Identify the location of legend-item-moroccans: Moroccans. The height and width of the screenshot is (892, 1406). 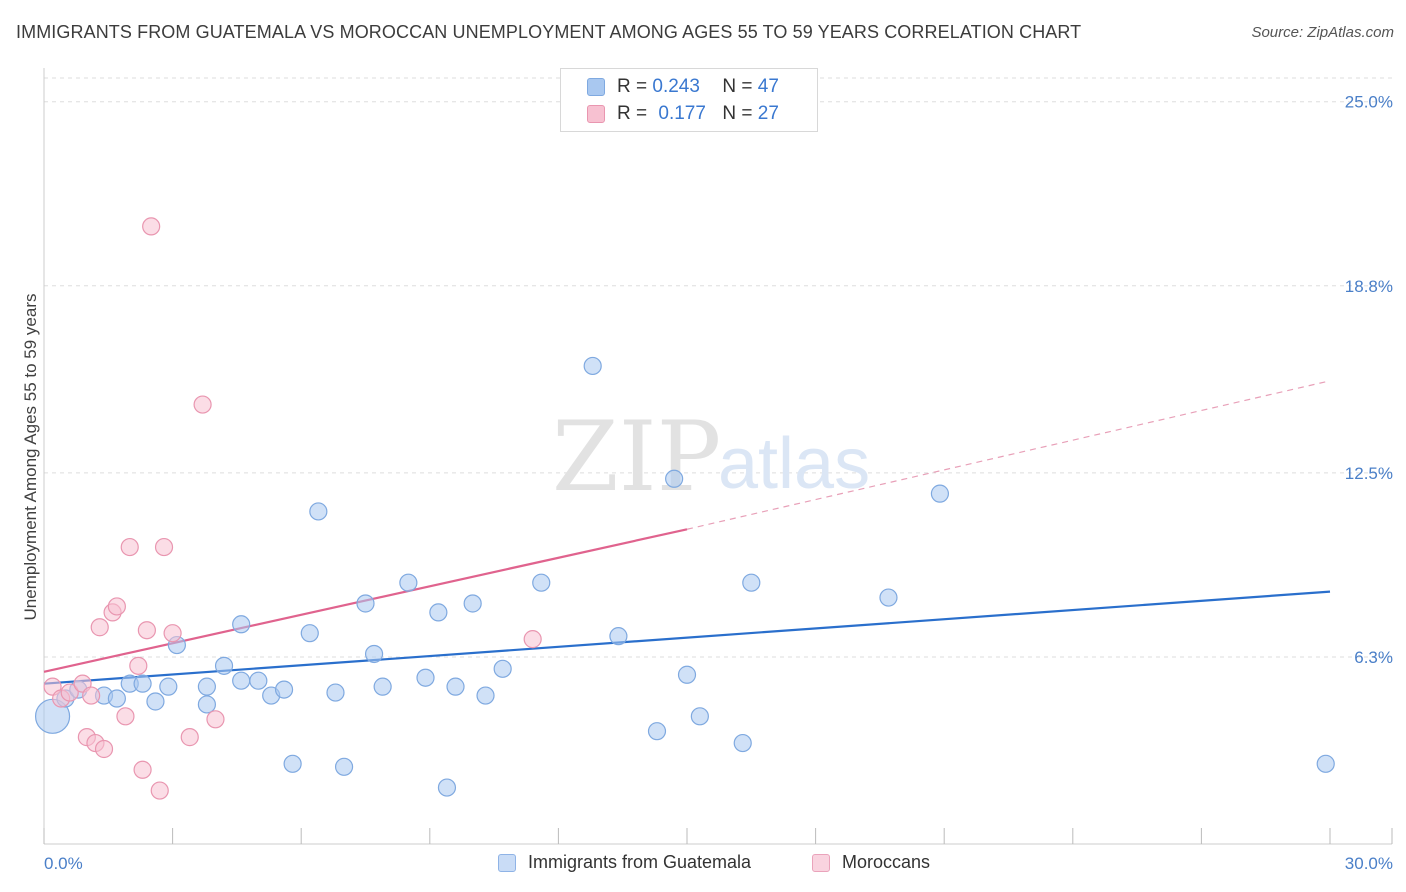
(871, 862).